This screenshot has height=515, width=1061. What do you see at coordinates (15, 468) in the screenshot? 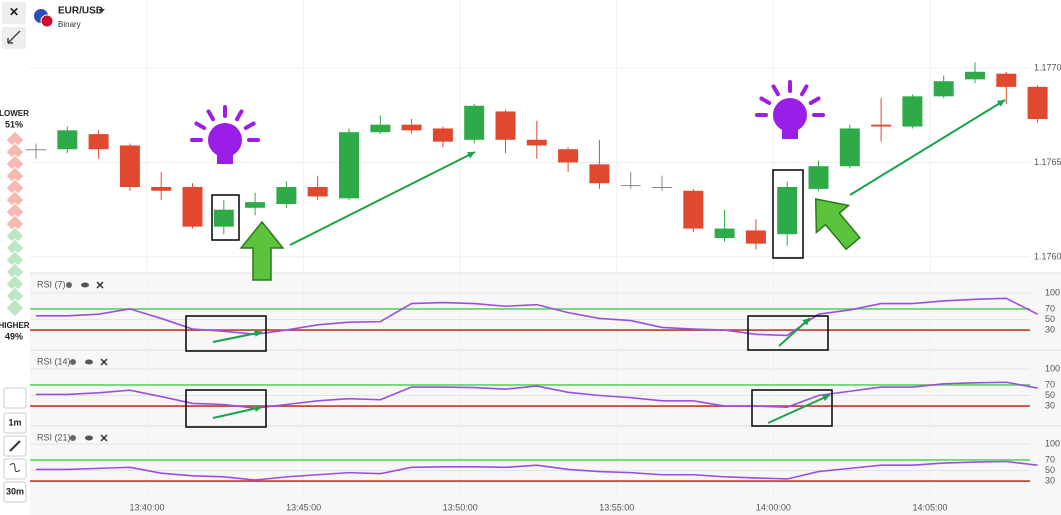
I see `indicator-icon` at bounding box center [15, 468].